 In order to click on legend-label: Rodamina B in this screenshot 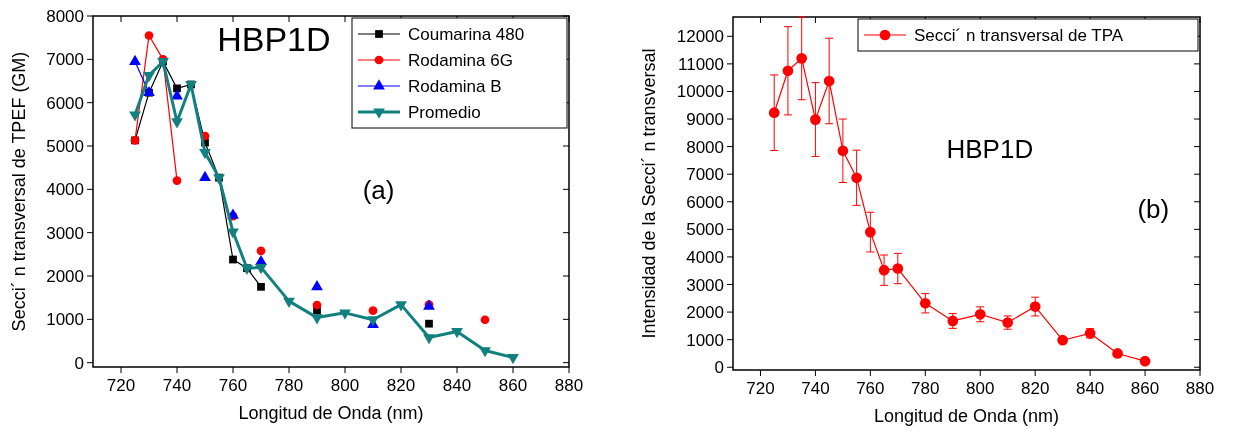, I will do `click(455, 86)`.